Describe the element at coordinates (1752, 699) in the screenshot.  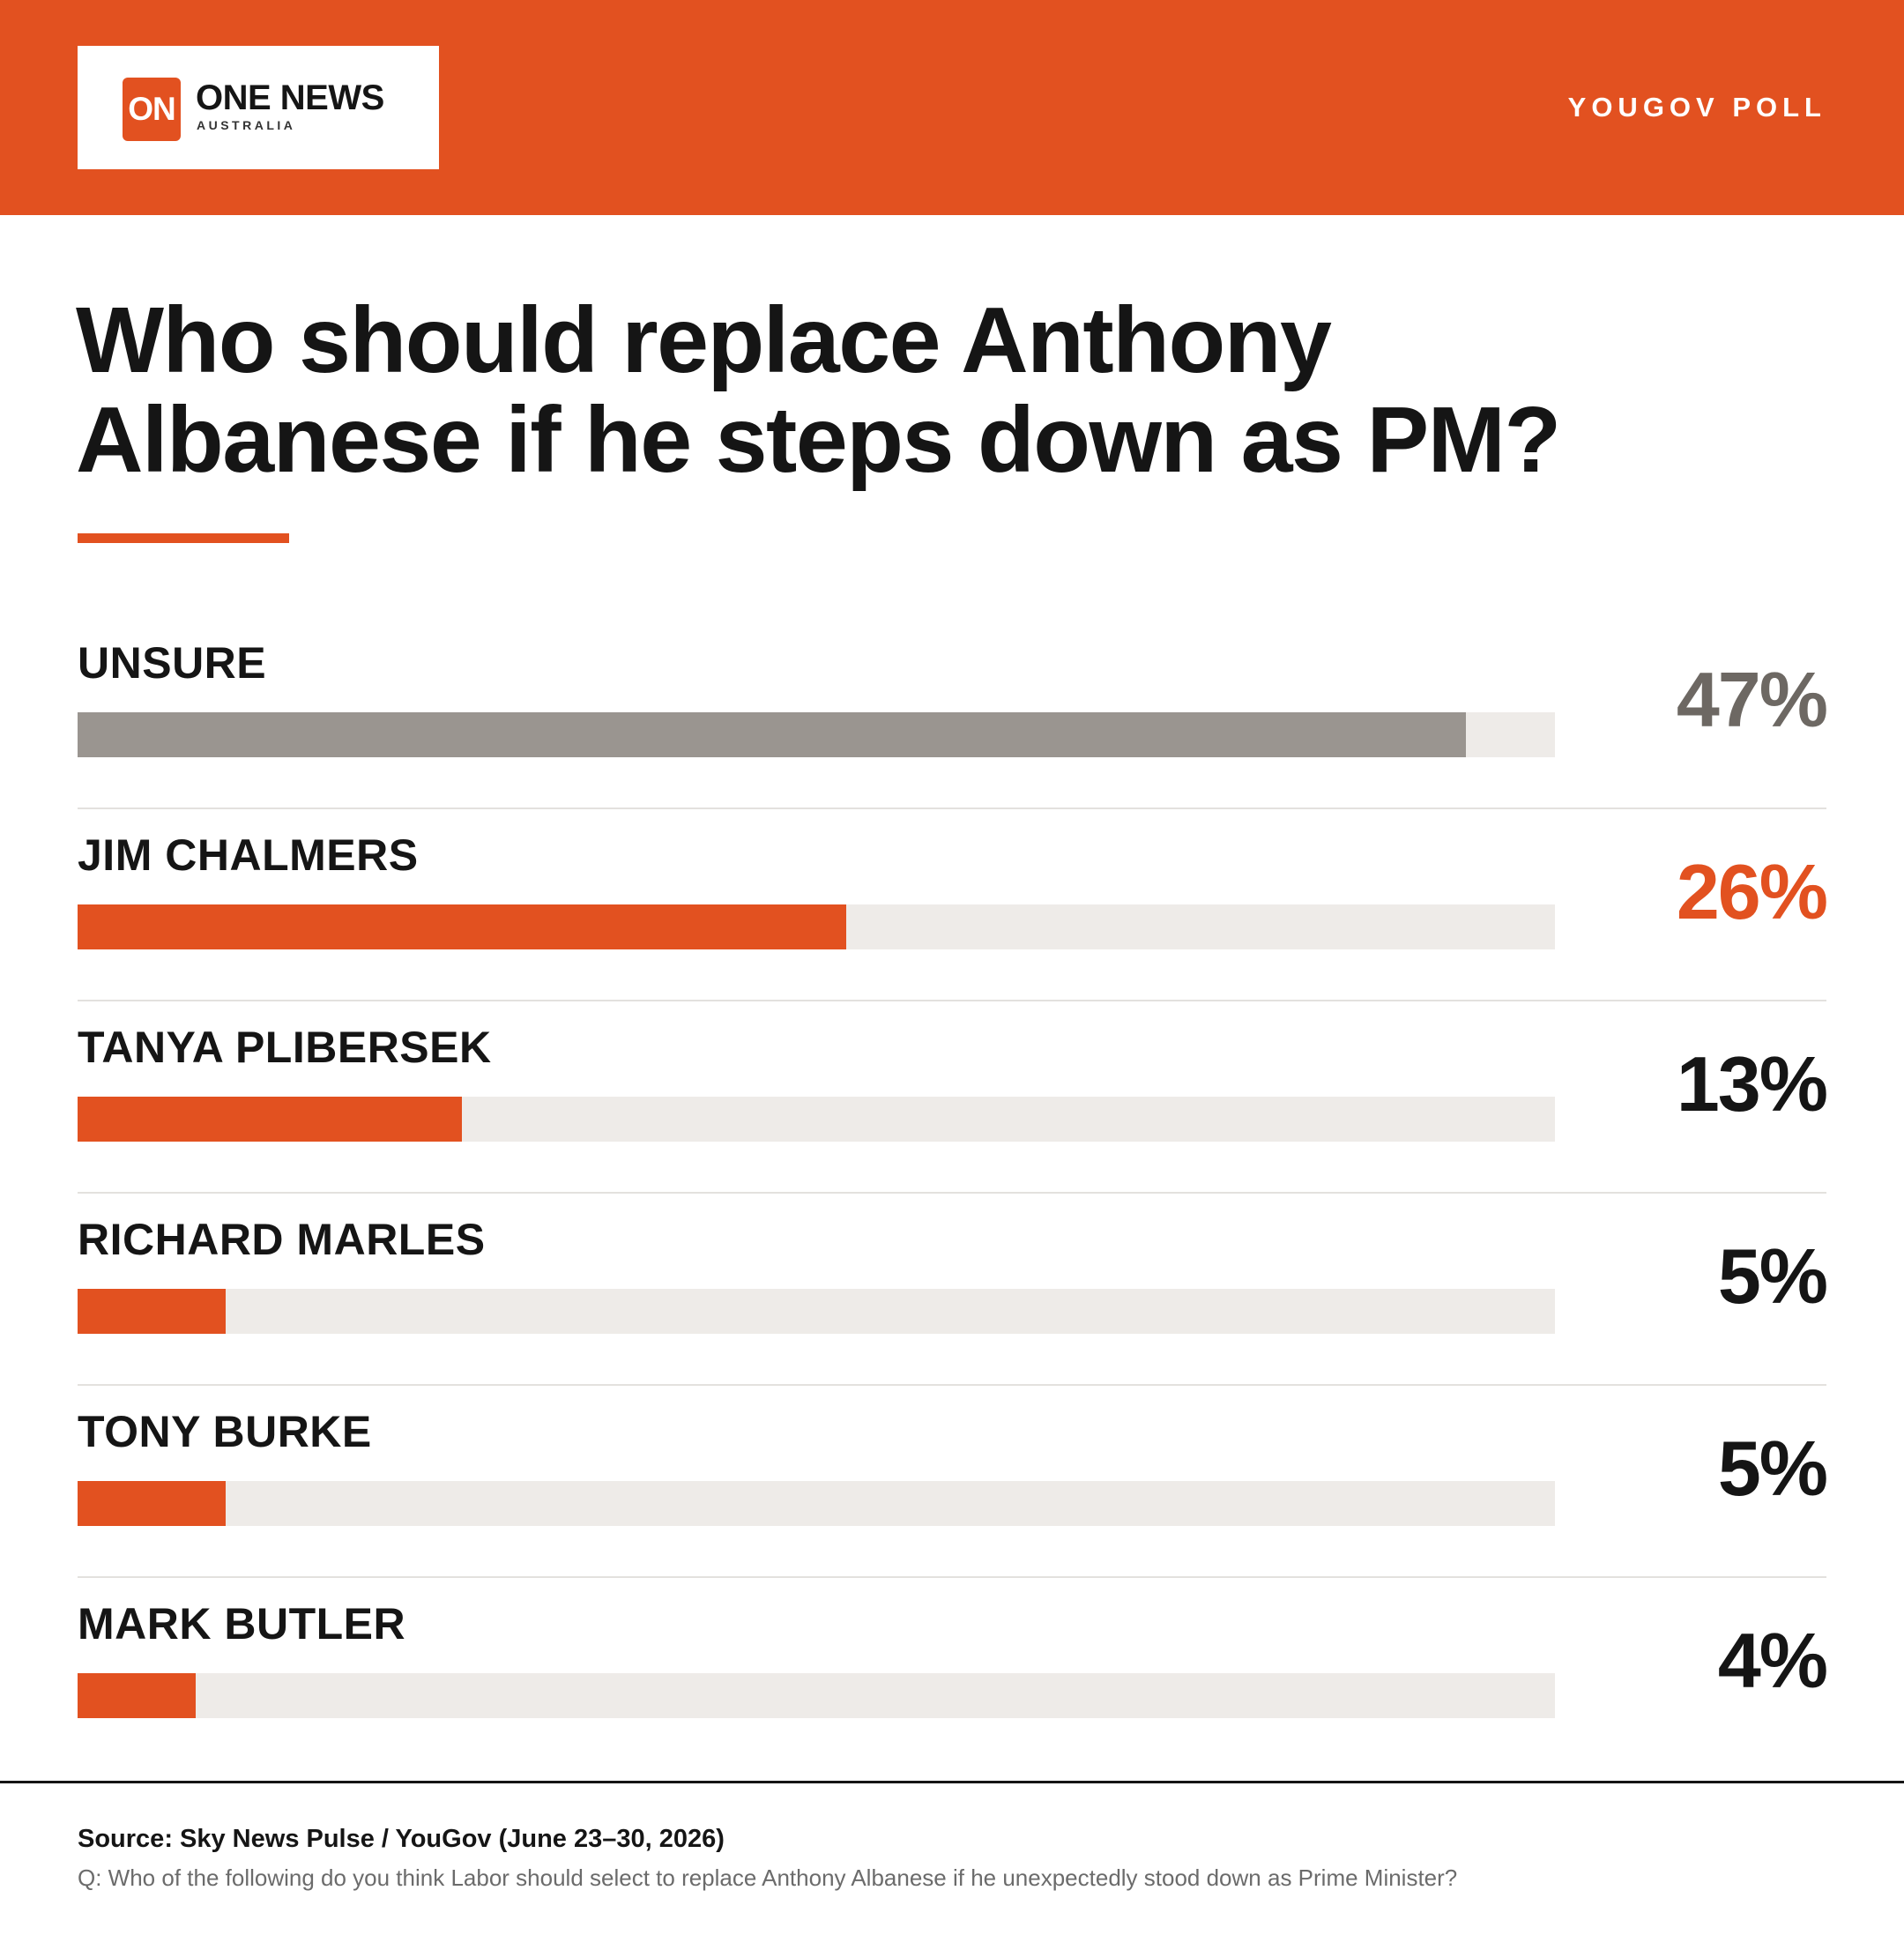
I see `value-label: 47%` at that location.